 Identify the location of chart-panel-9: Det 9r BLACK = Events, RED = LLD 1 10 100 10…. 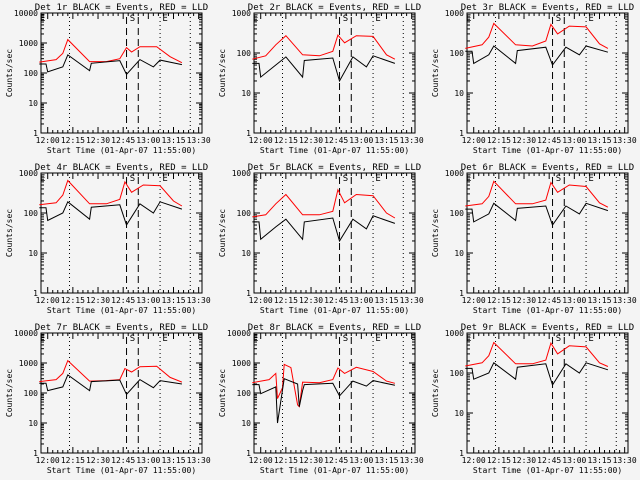
(534, 399).